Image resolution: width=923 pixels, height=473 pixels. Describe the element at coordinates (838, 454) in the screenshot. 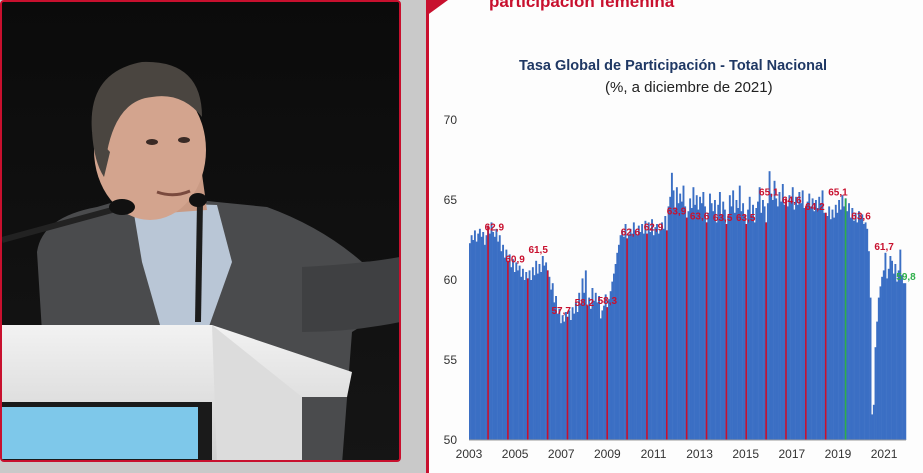

I see `x-tick-label: 2019` at that location.